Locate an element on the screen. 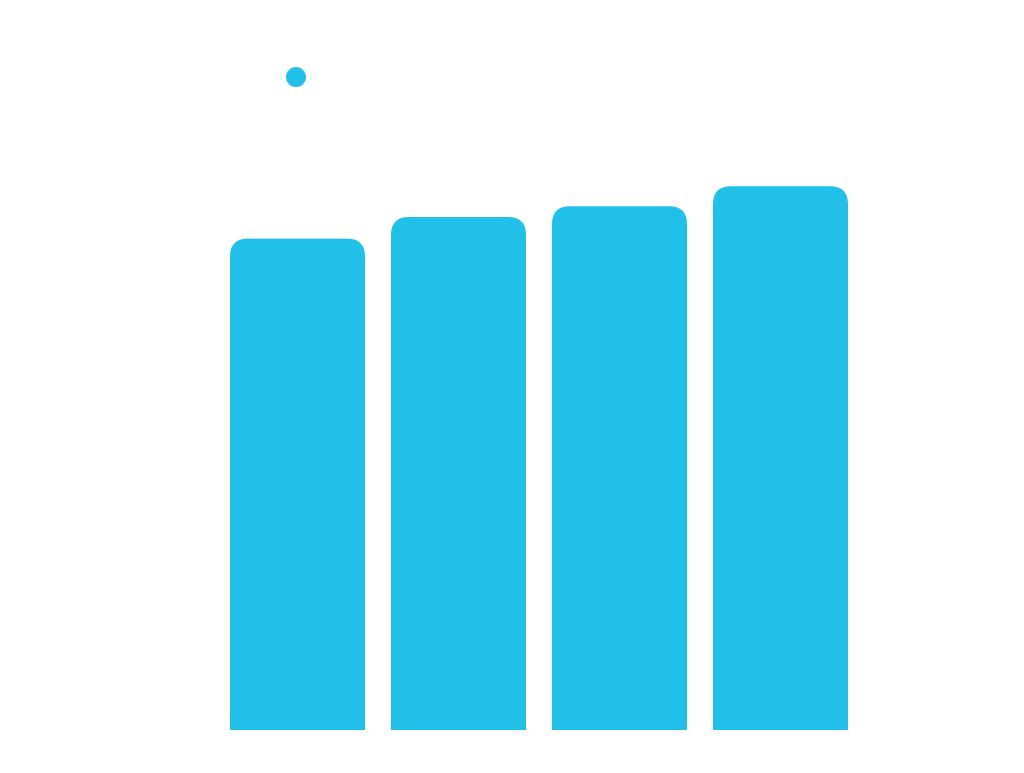  legend is located at coordinates (300, 77).